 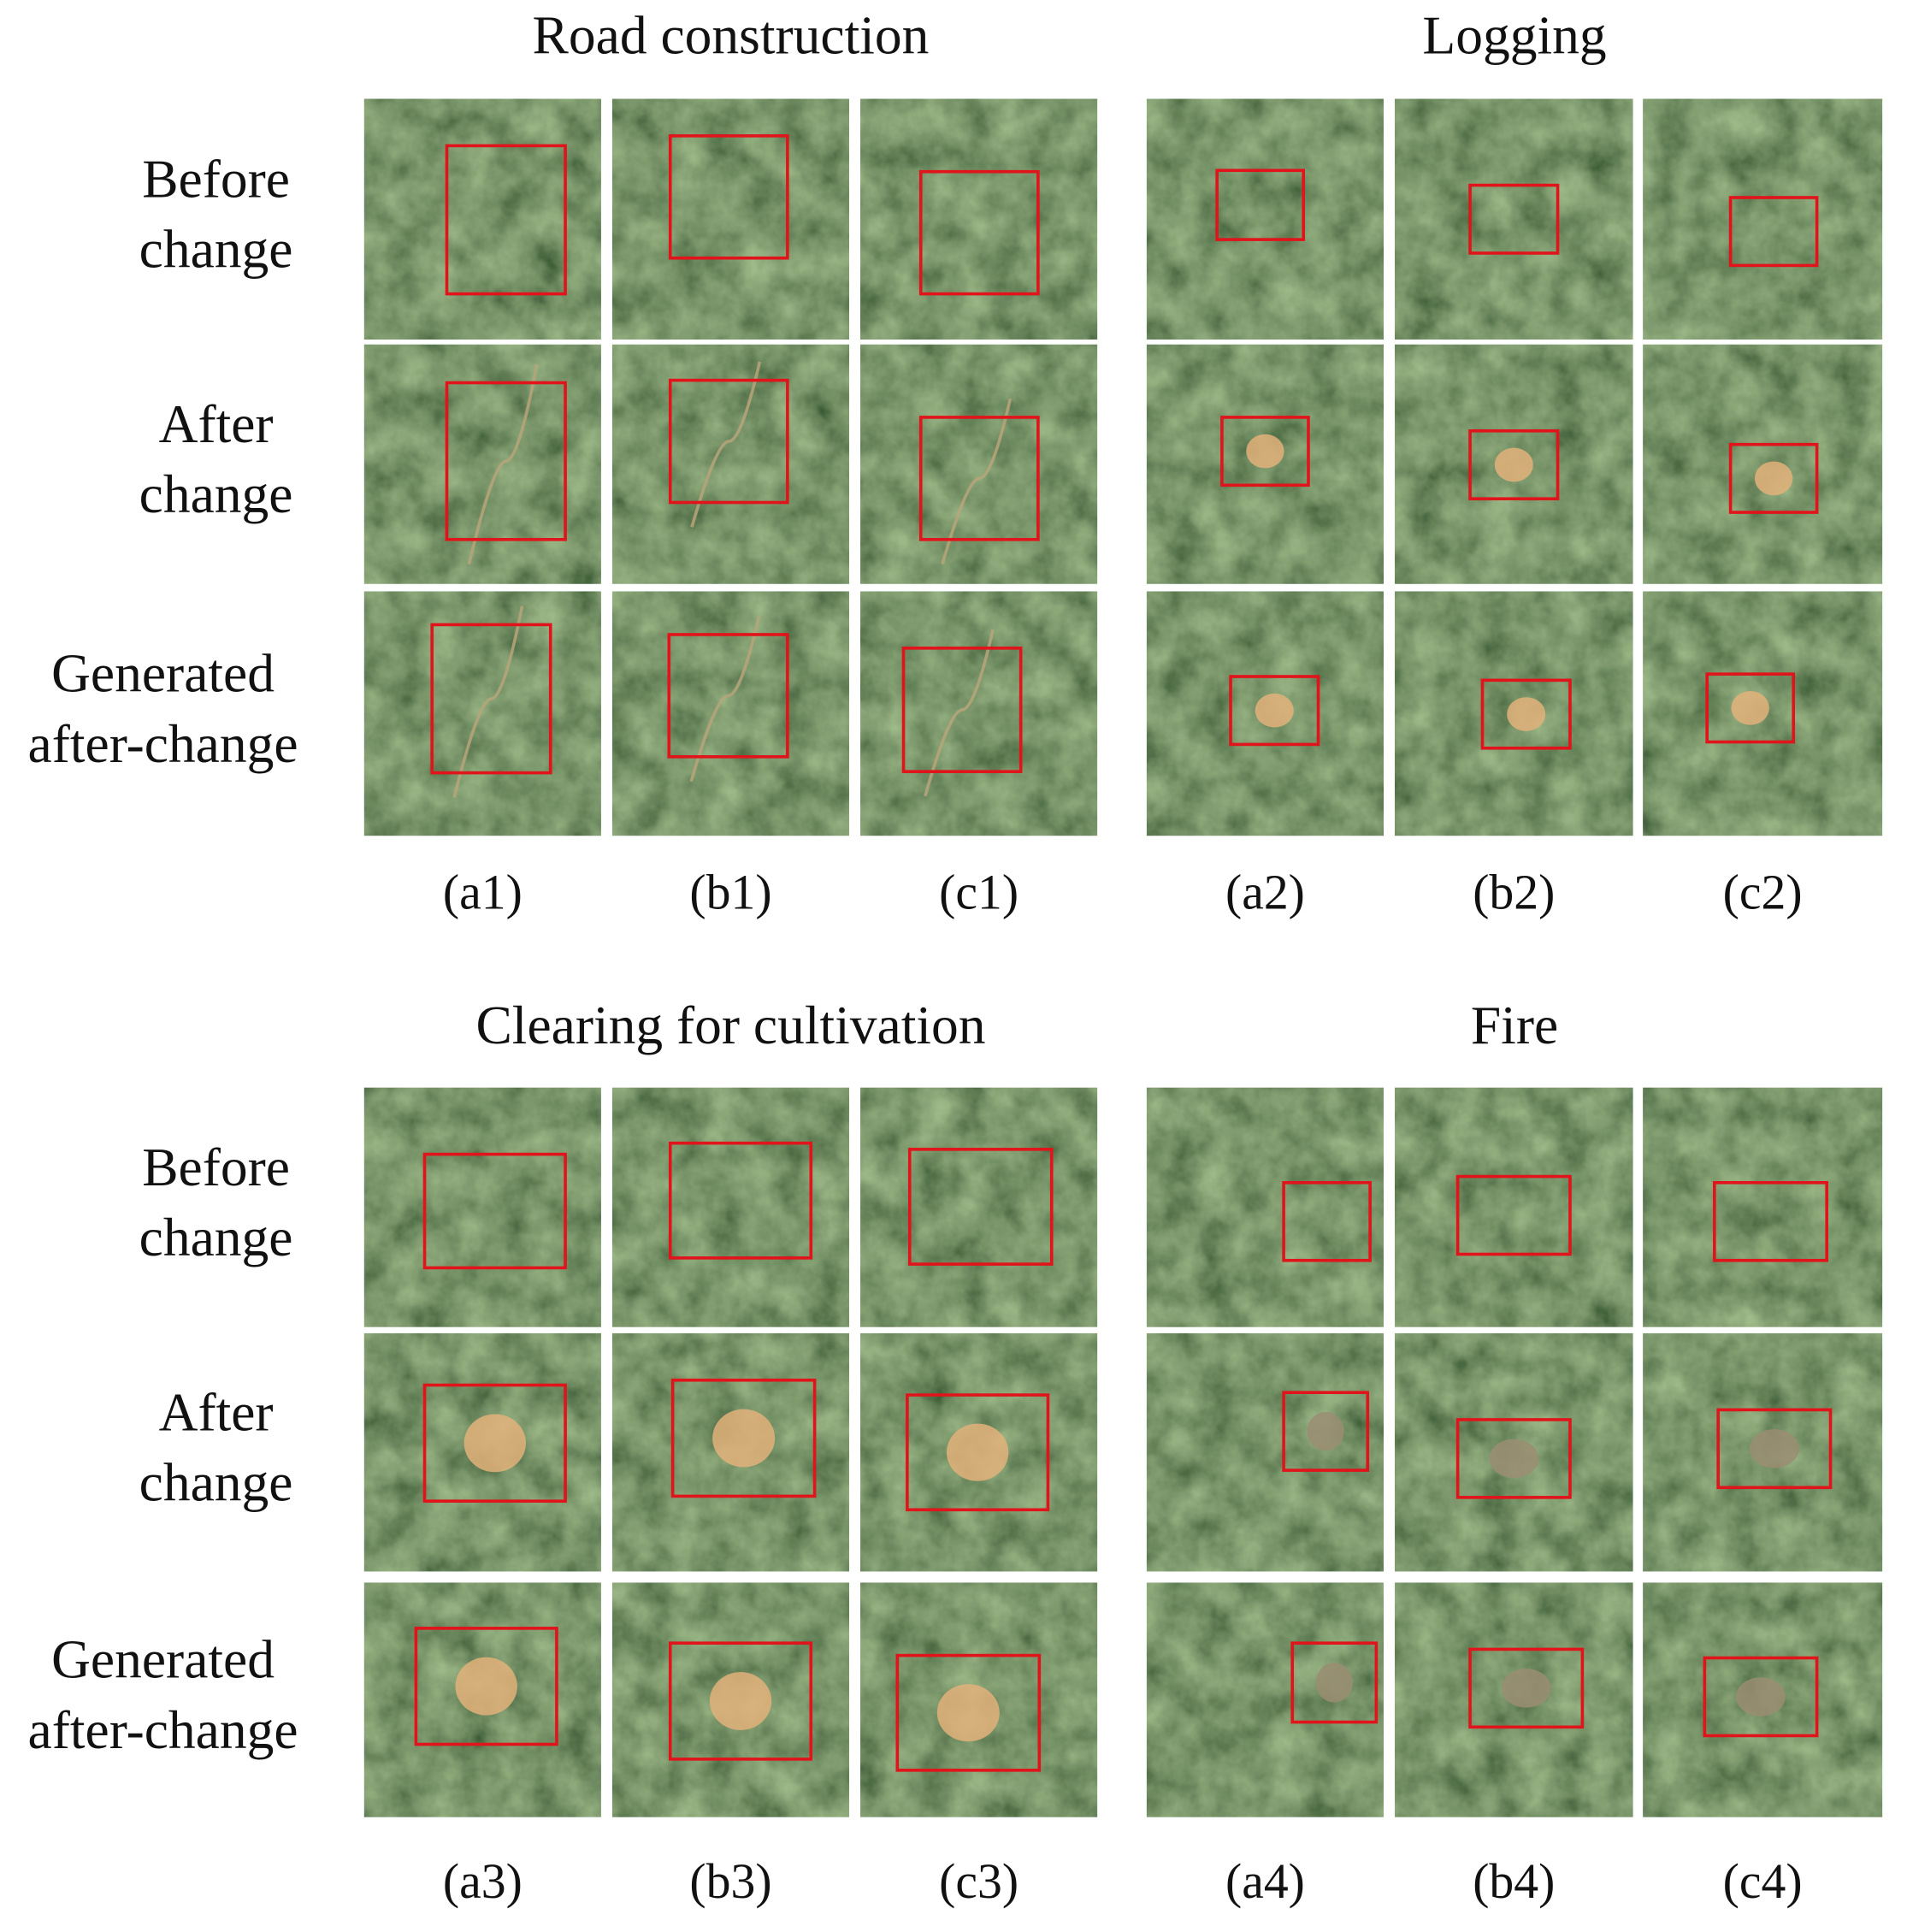 What do you see at coordinates (1763, 893) in the screenshot?
I see `column-label: (c2)` at bounding box center [1763, 893].